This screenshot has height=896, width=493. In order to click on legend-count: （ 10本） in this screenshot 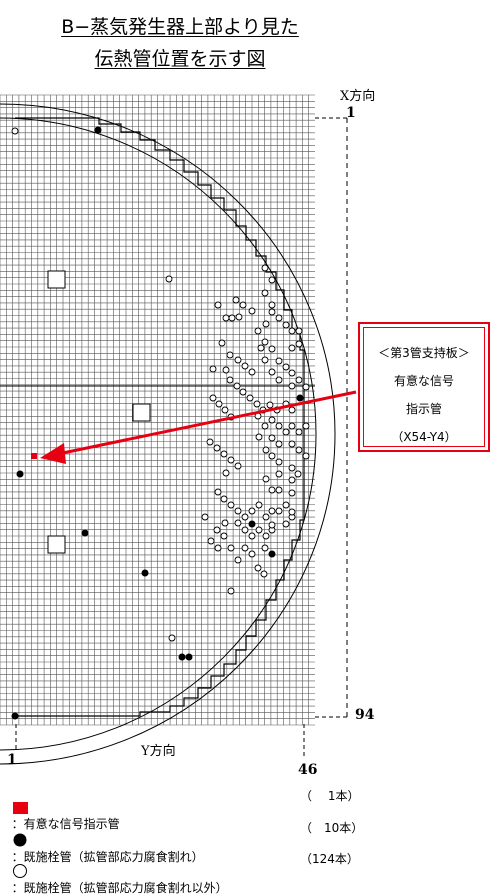, I will do `click(332, 828)`.